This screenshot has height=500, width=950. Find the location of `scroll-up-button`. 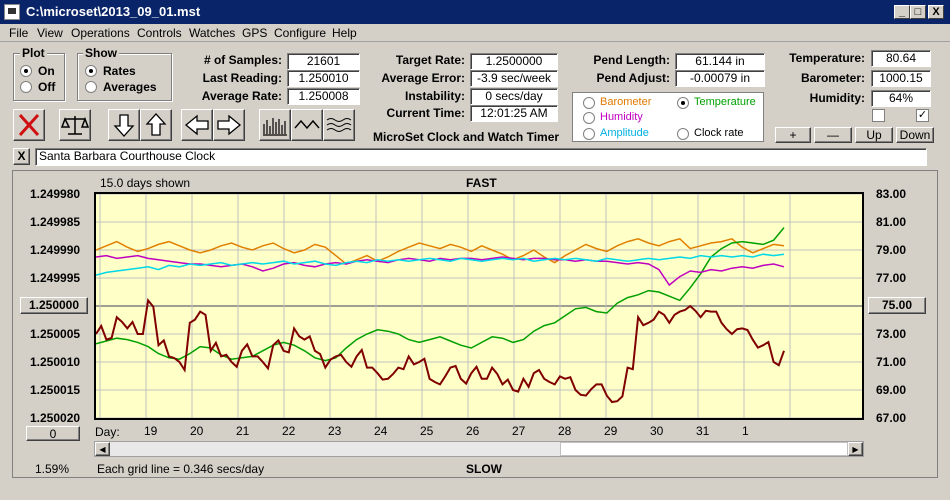

scroll-up-button is located at coordinates (156, 125).